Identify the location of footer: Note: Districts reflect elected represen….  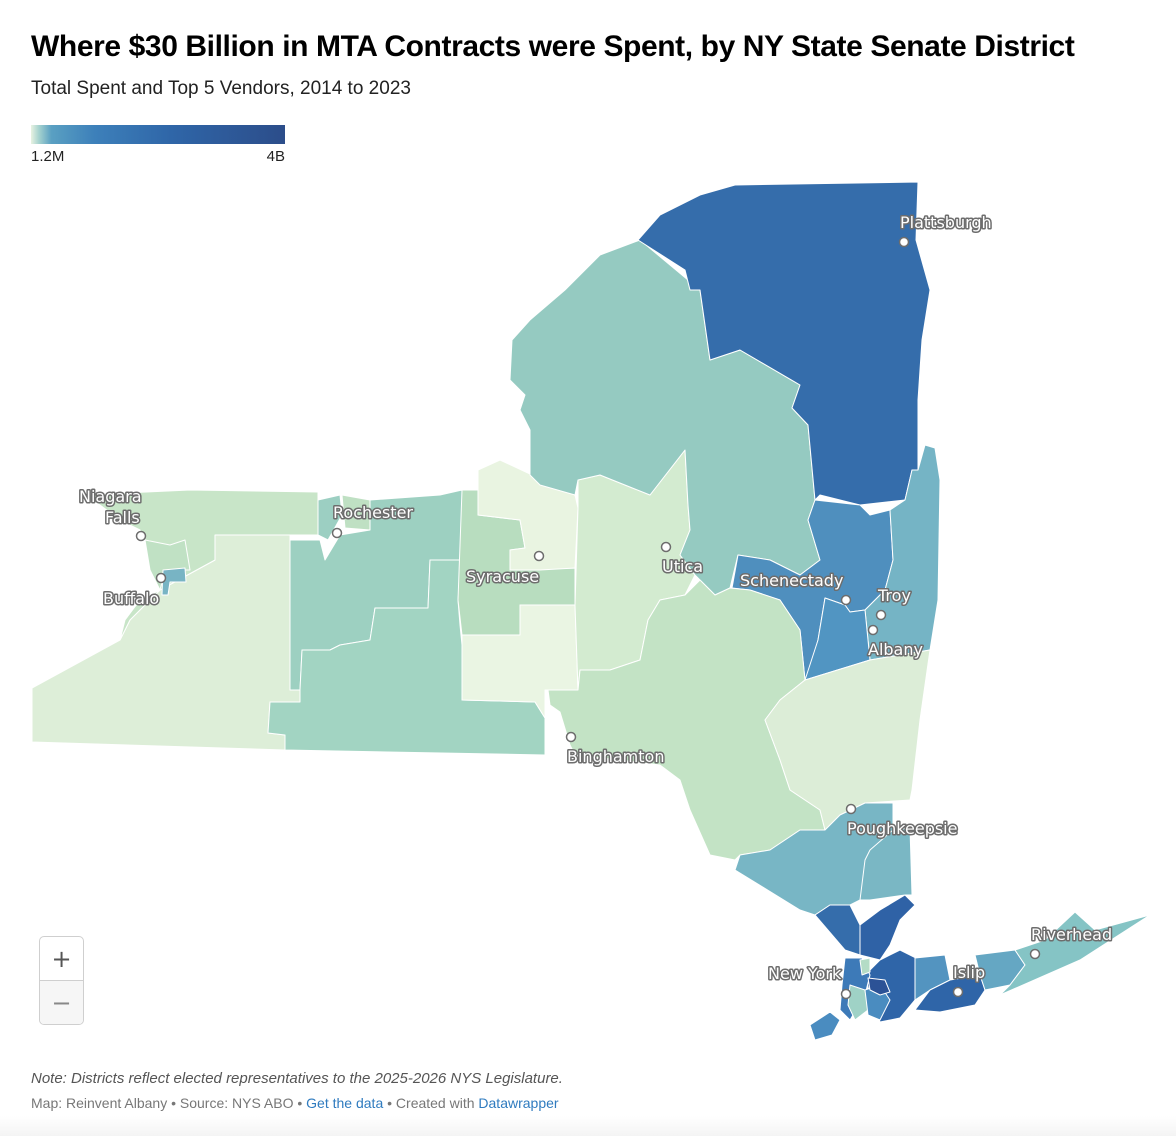
(297, 1090).